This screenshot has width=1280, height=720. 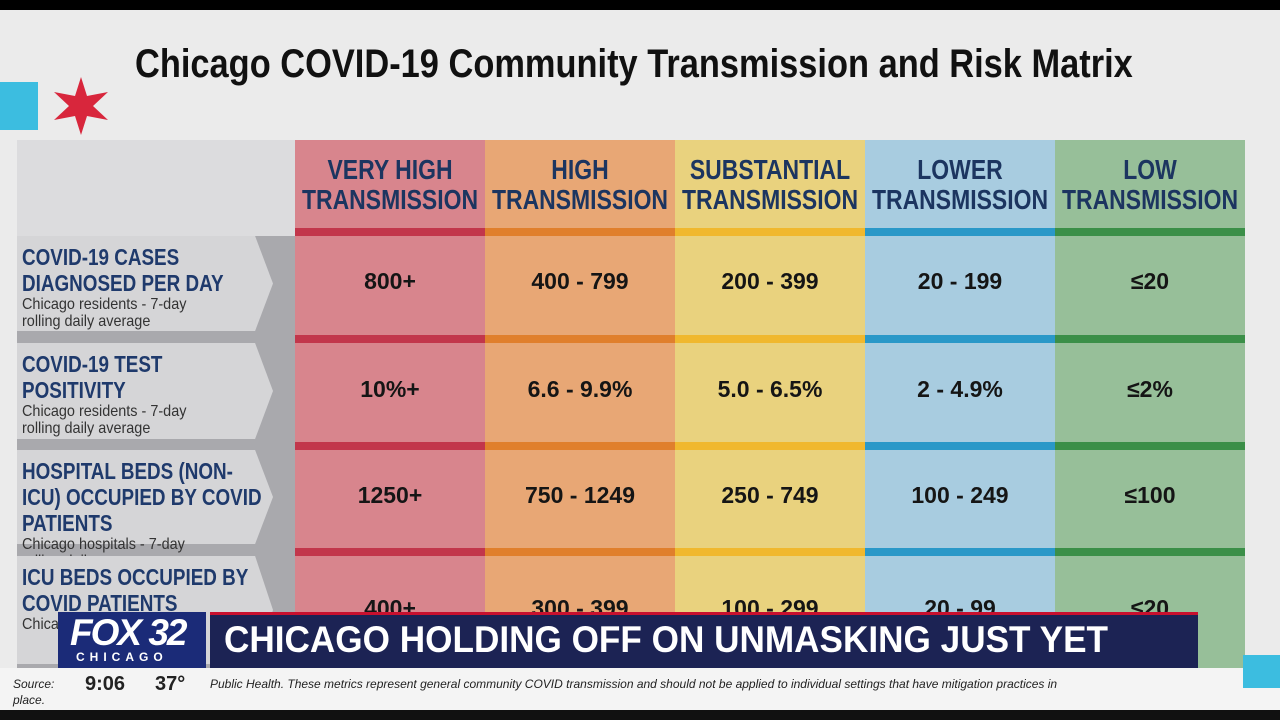 What do you see at coordinates (390, 494) in the screenshot?
I see `cell-value: 1250+` at bounding box center [390, 494].